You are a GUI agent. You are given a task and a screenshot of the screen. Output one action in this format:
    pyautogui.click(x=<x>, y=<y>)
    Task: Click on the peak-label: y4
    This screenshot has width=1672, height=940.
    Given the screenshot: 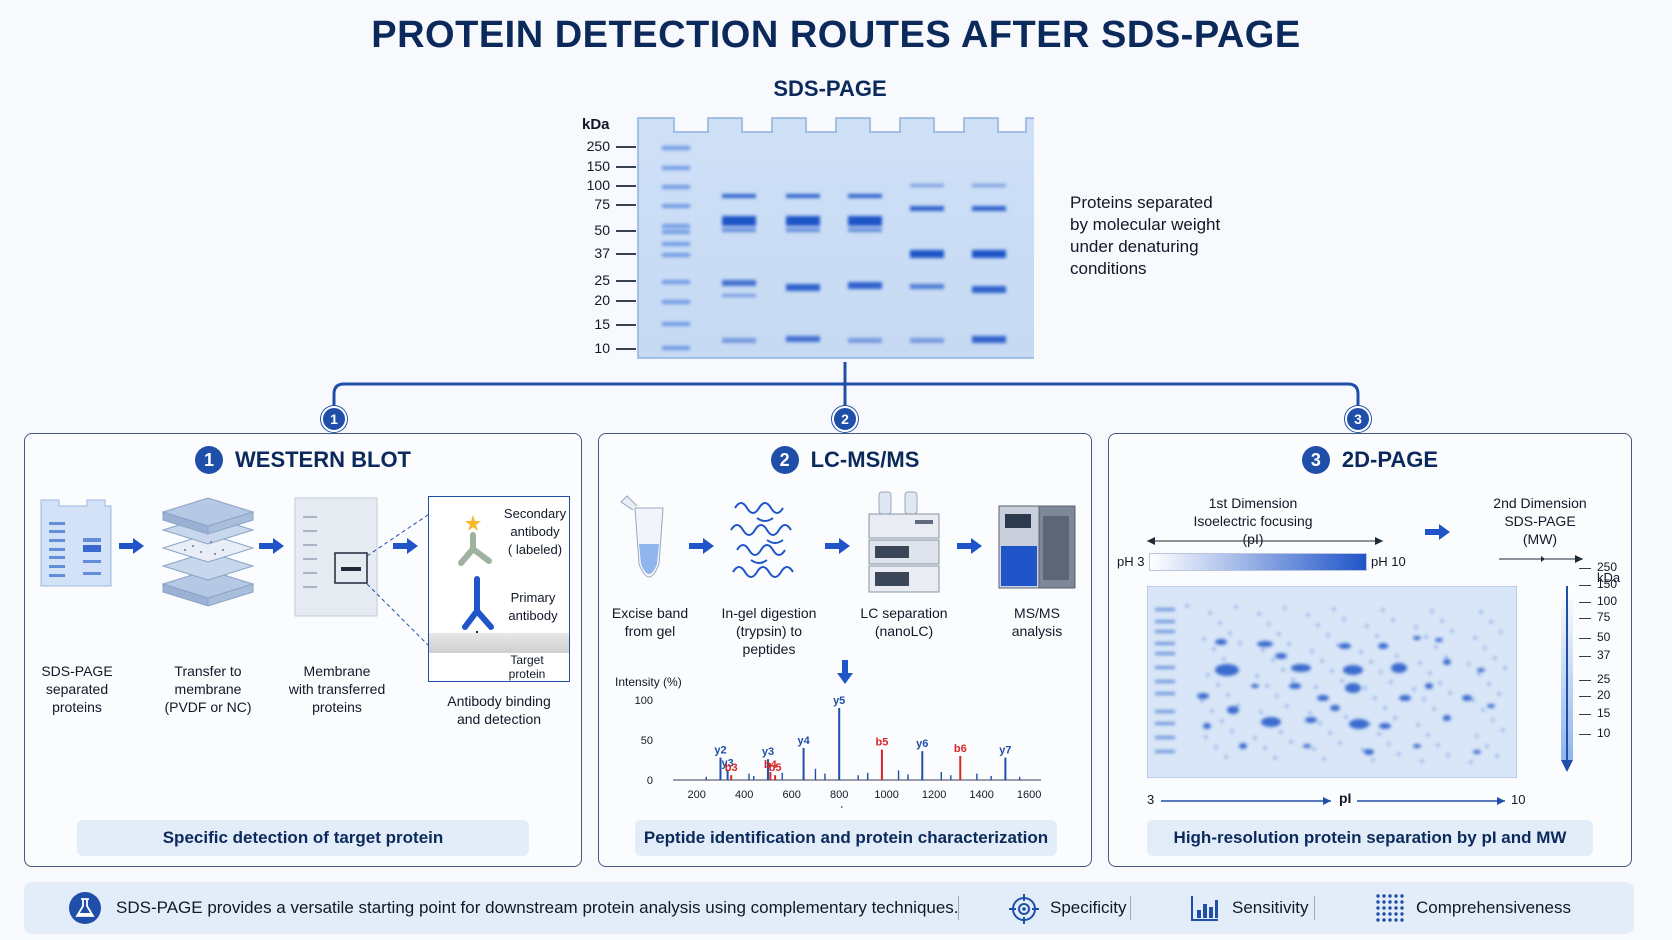 What is the action you would take?
    pyautogui.click(x=803, y=741)
    